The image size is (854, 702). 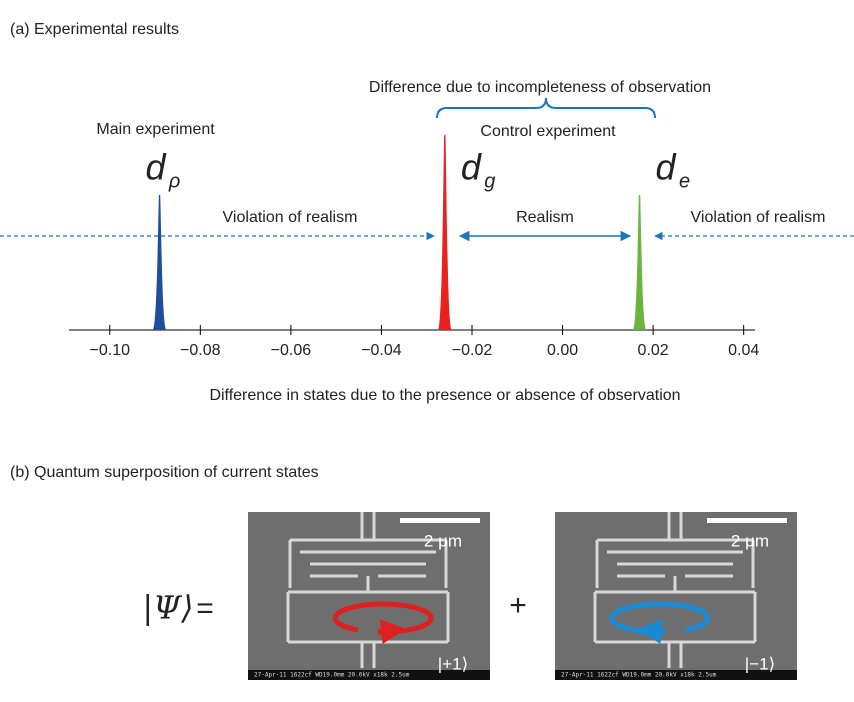 I want to click on panel-a-title: (a) Experimental results, so click(x=94, y=29).